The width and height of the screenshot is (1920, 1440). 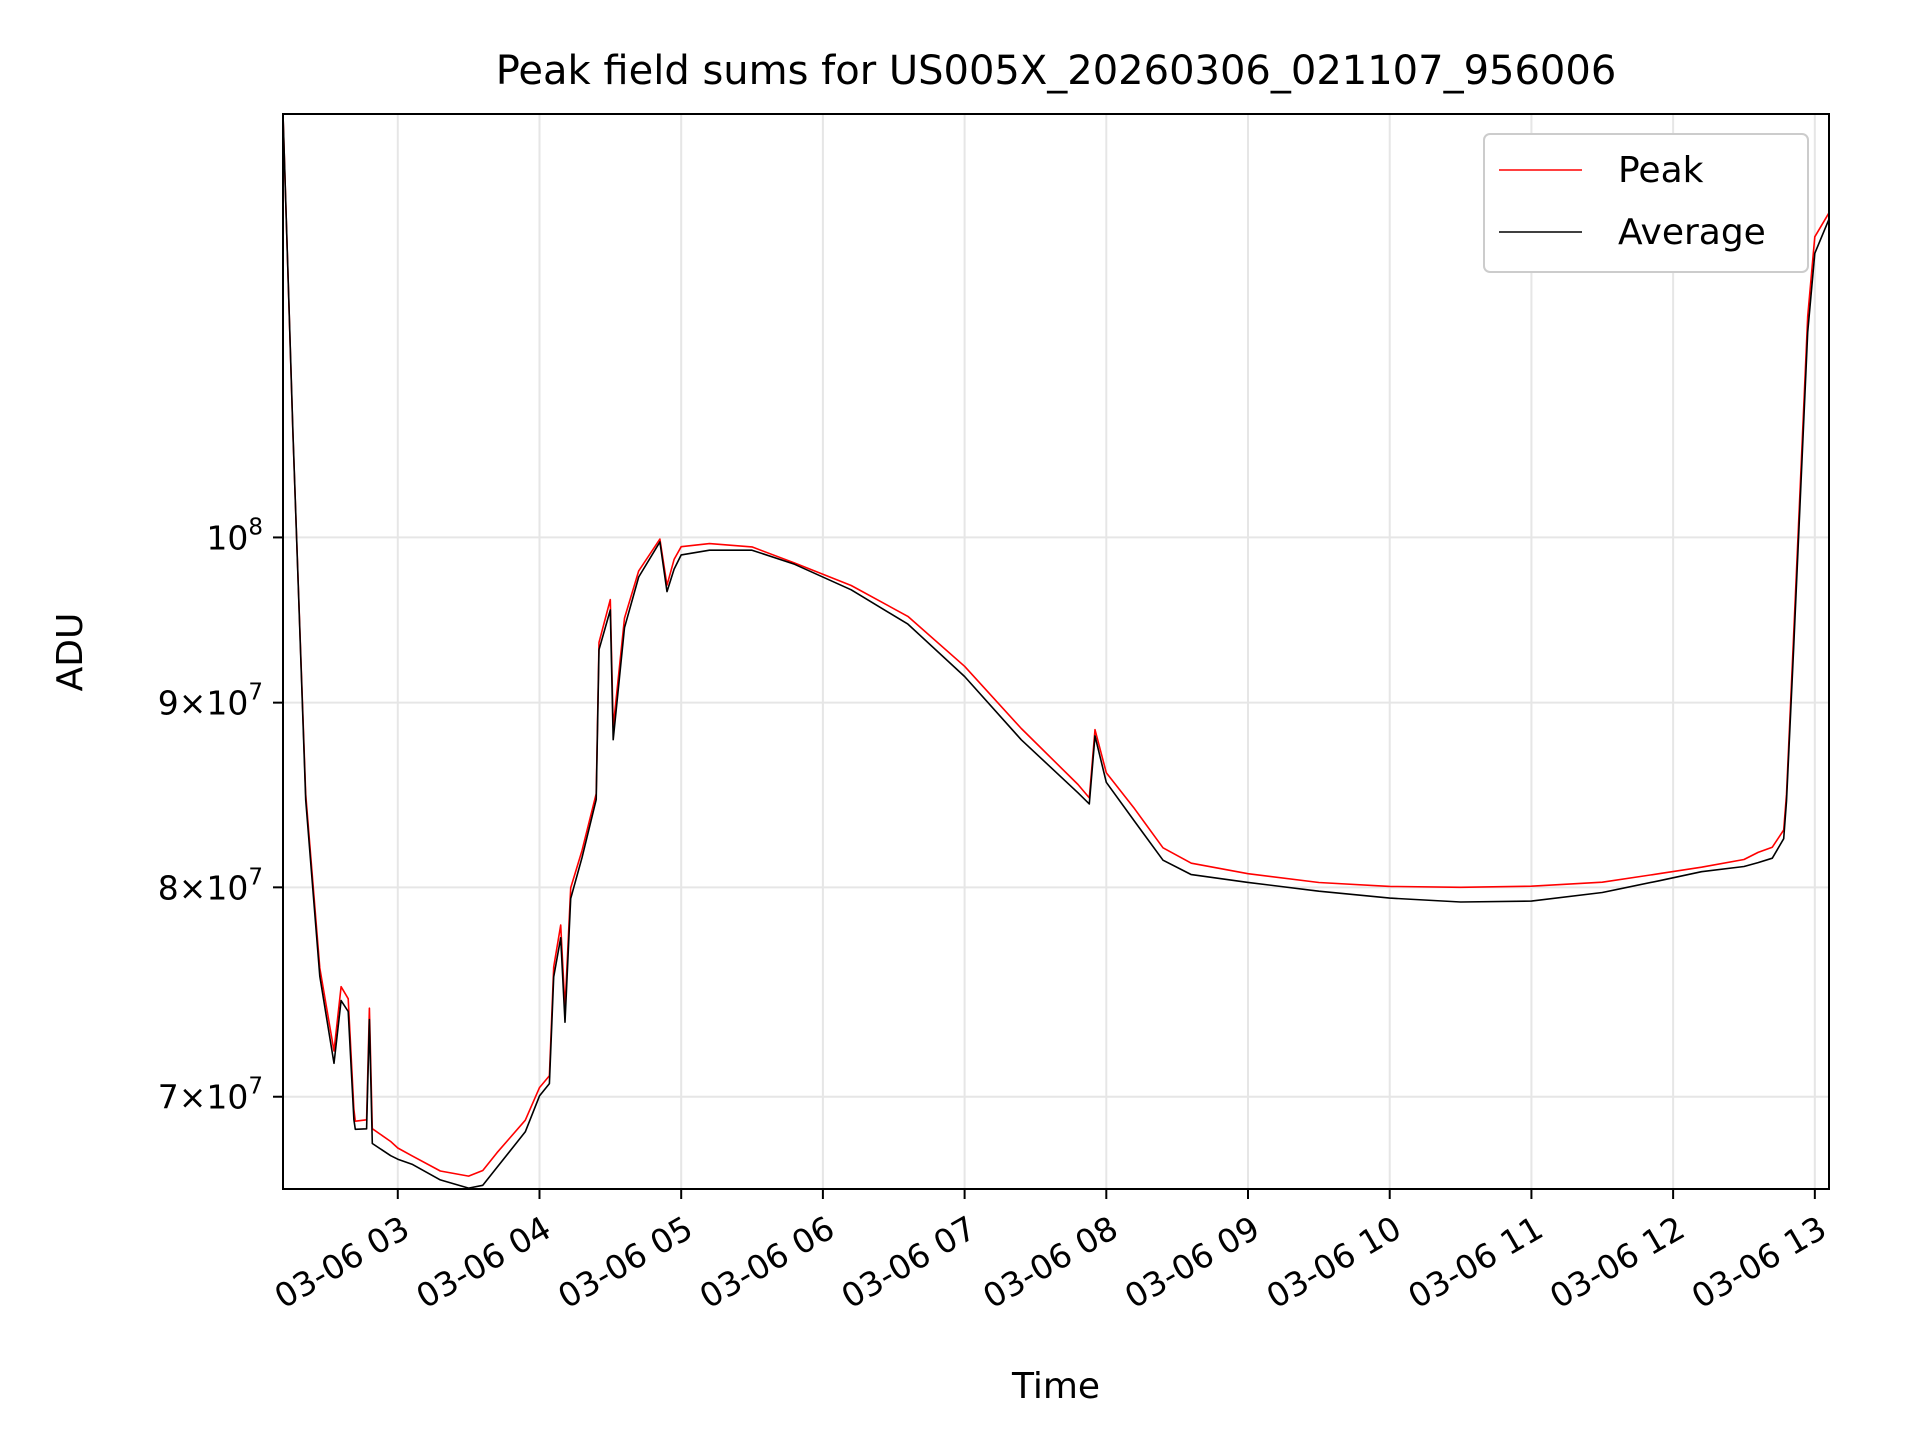 I want to click on x-tick-label: 03-06 09, so click(x=1192, y=1262).